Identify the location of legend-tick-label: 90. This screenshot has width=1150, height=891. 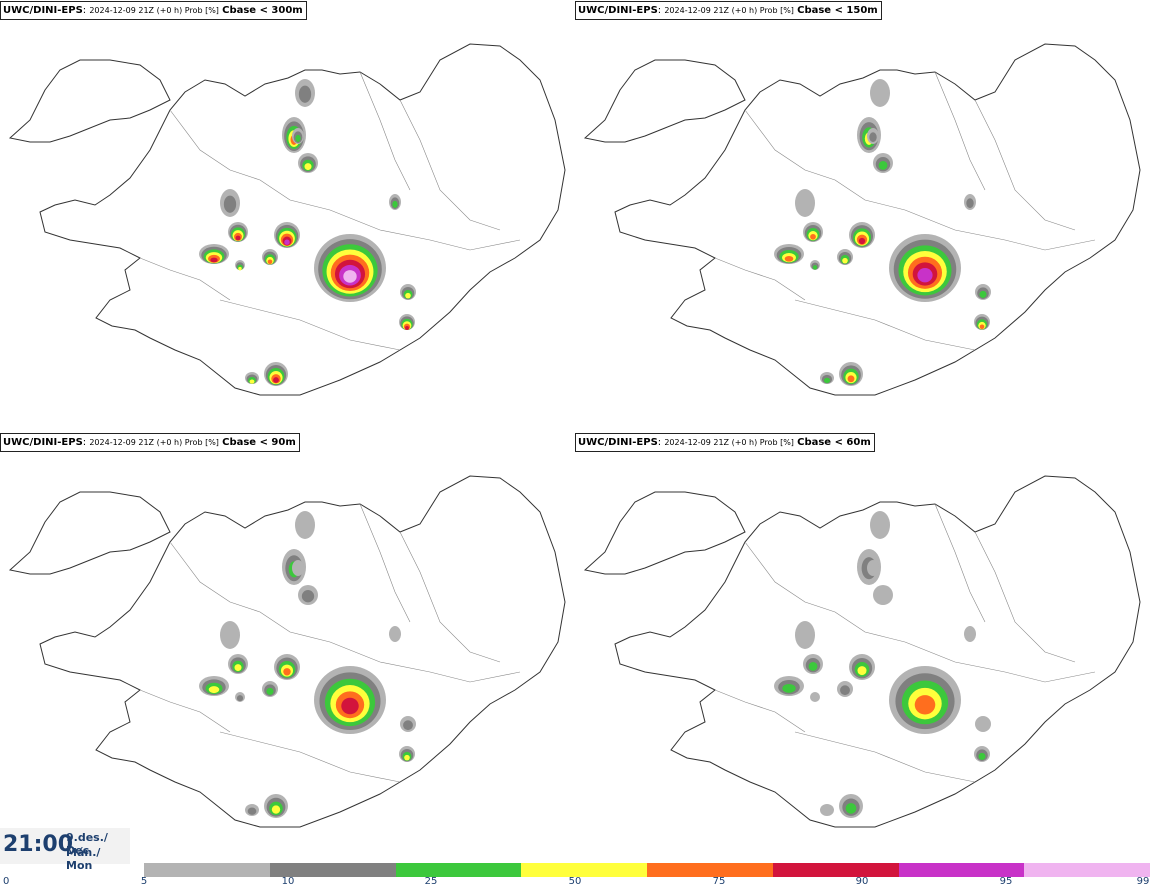
(862, 881).